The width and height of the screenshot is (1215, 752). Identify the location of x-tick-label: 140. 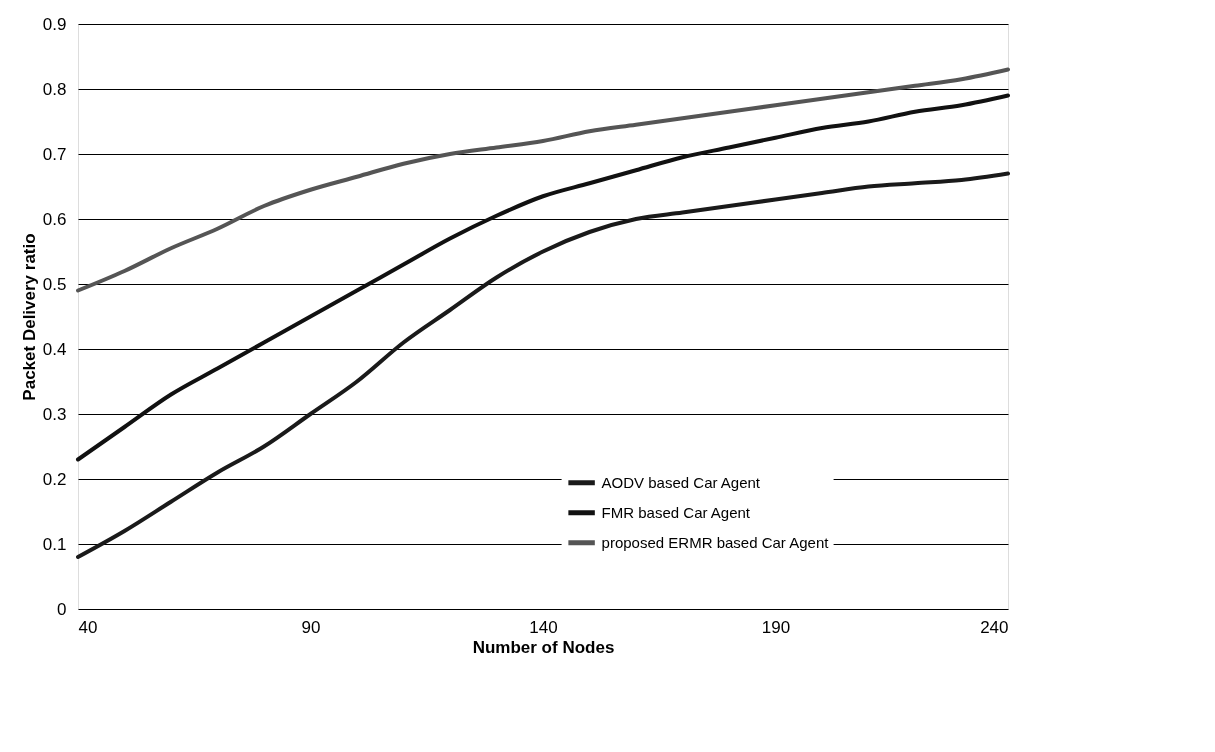
(543, 627).